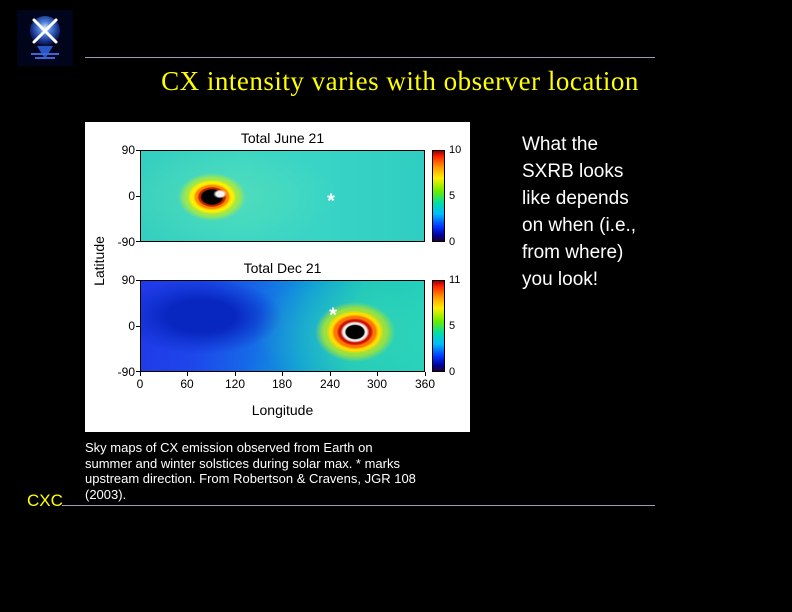  I want to click on xtick-0: 0, so click(140, 384).